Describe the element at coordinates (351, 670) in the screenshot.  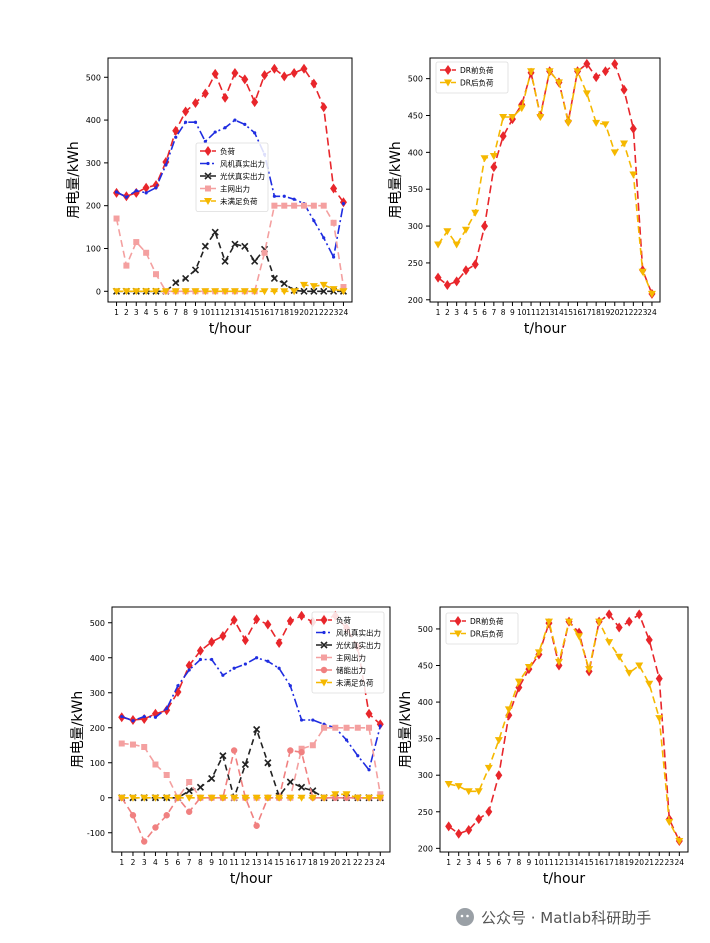
I see `legend-label: 储能出力` at that location.